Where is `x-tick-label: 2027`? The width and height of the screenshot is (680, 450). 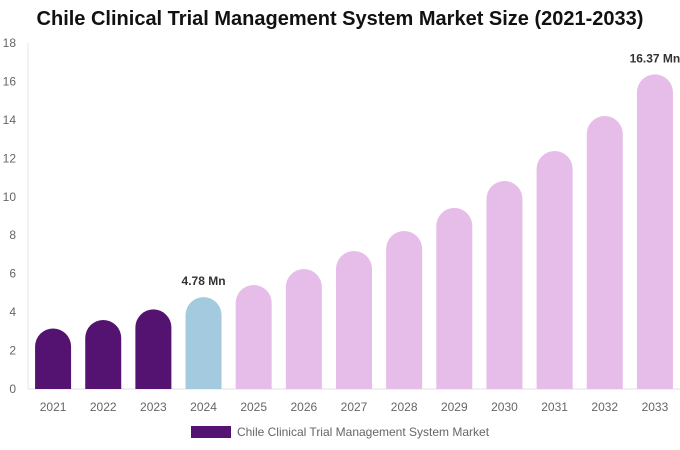 x-tick-label: 2027 is located at coordinates (354, 407).